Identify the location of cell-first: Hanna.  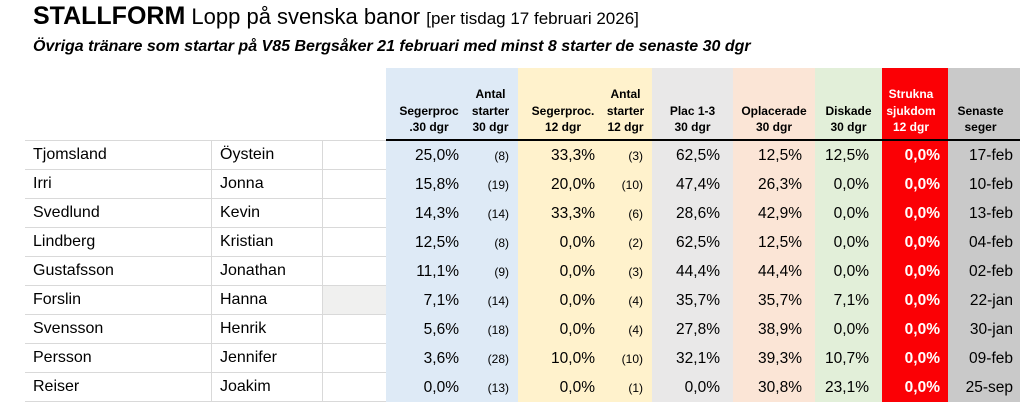
(267, 300).